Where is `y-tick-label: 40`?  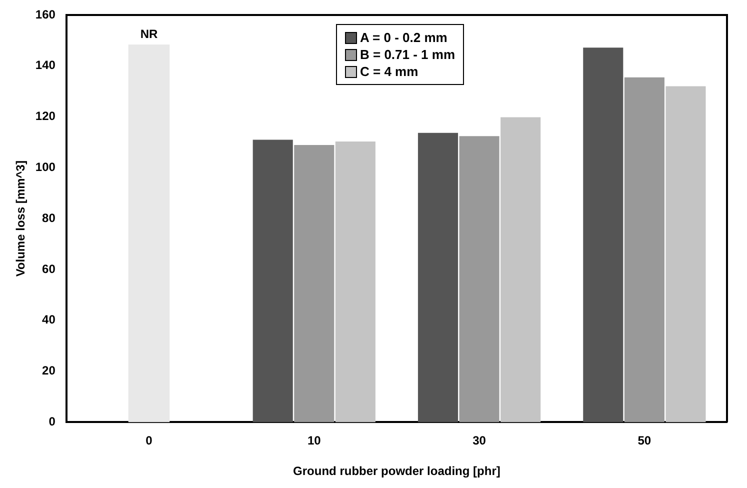 y-tick-label: 40 is located at coordinates (49, 319).